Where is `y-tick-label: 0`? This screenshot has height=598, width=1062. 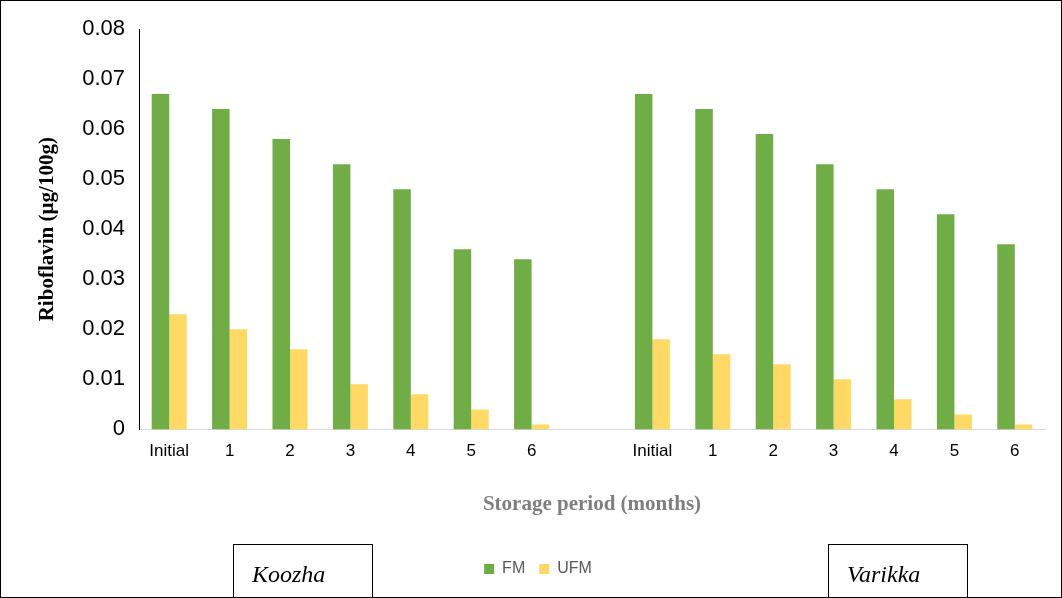 y-tick-label: 0 is located at coordinates (119, 428).